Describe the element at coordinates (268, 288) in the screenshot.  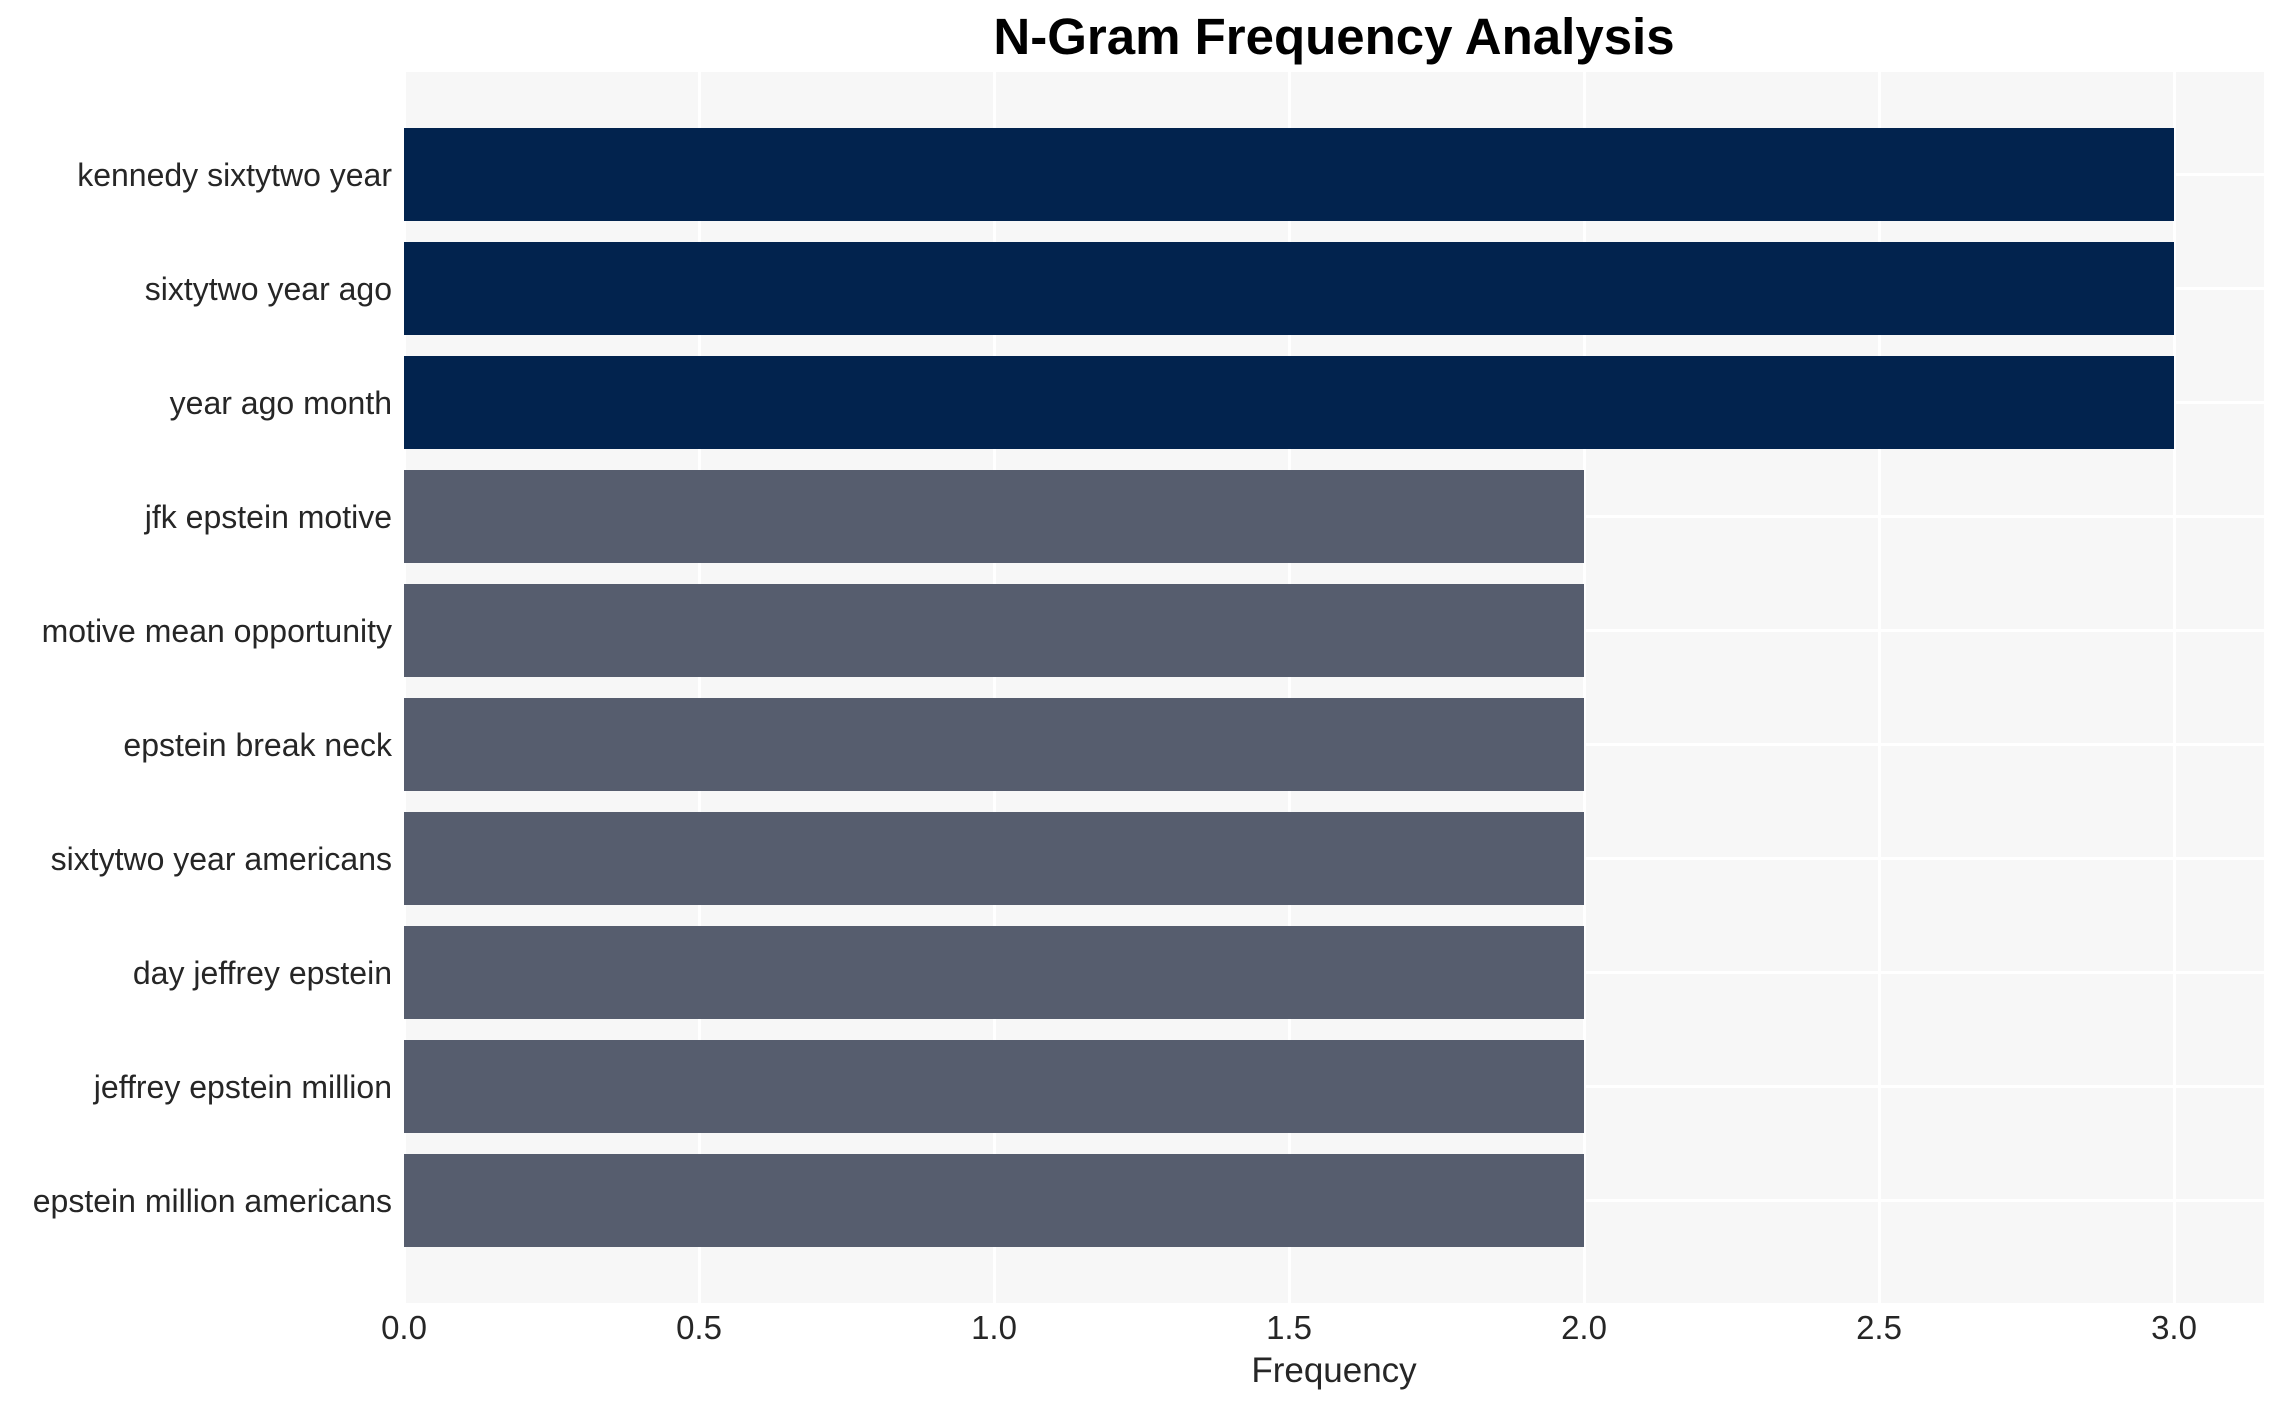
I see `y-axis-label: sixtytwo year ago` at that location.